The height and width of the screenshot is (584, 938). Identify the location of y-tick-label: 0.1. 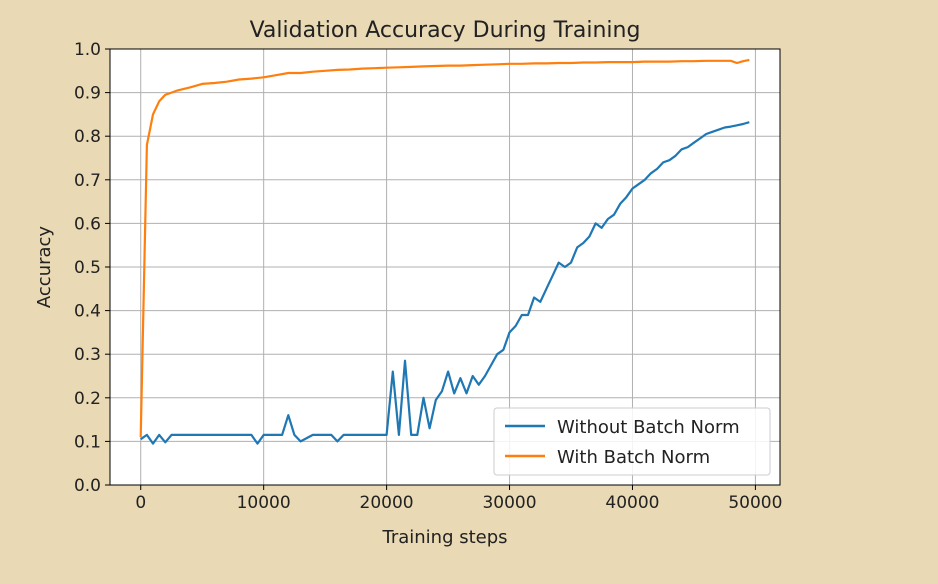
(87, 442).